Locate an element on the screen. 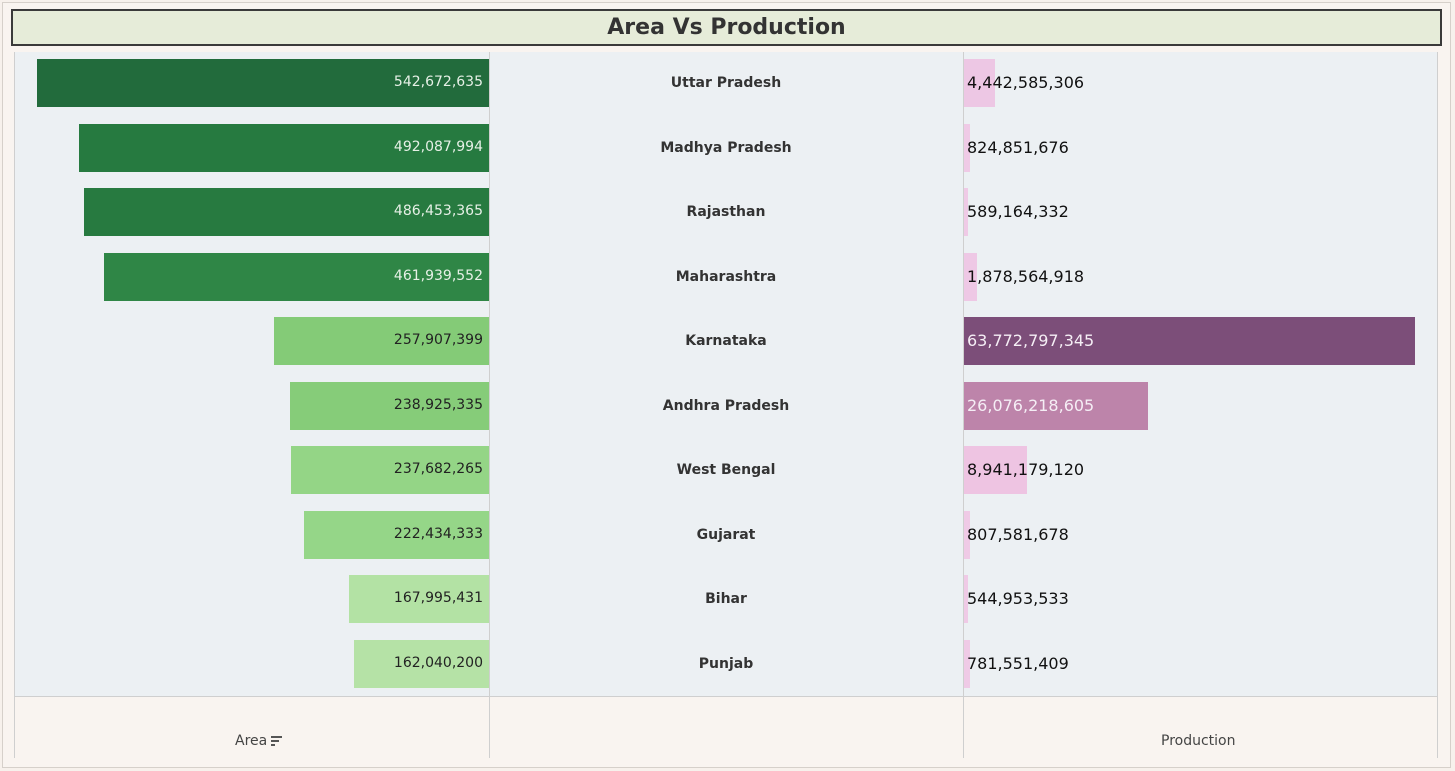 The width and height of the screenshot is (1455, 771). production-value-label: 807,581,678 is located at coordinates (1018, 534).